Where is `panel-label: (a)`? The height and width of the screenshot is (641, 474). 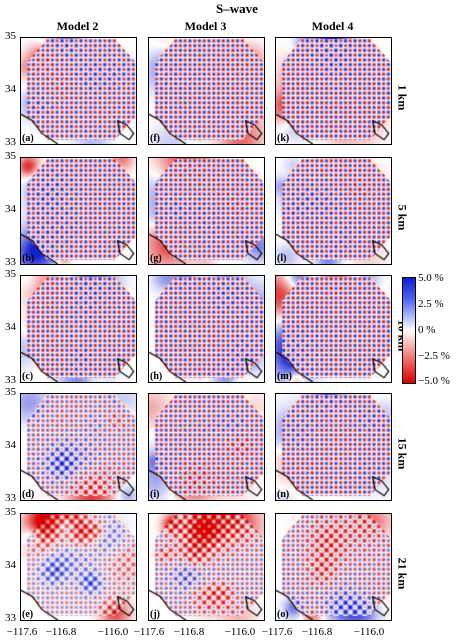
panel-label: (a) is located at coordinates (28, 138).